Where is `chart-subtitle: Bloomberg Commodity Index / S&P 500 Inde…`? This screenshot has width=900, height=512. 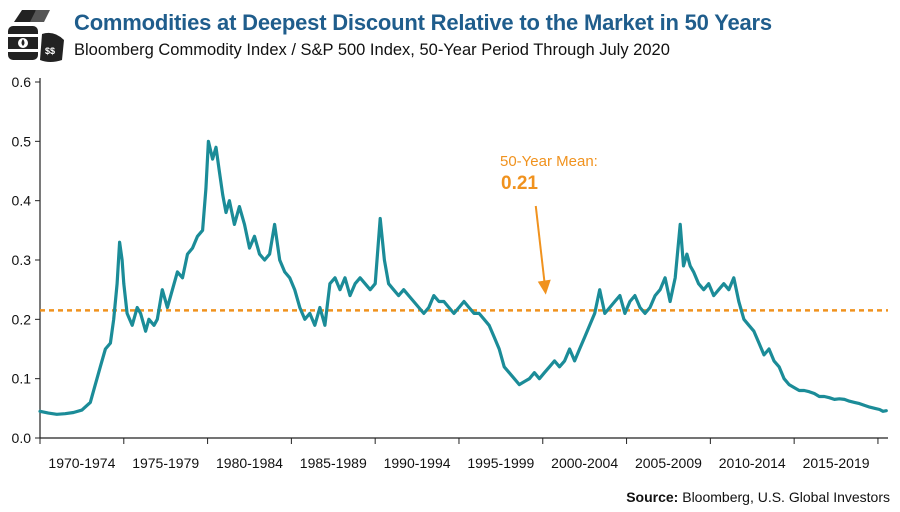 chart-subtitle: Bloomberg Commodity Index / S&P 500 Inde… is located at coordinates (372, 50).